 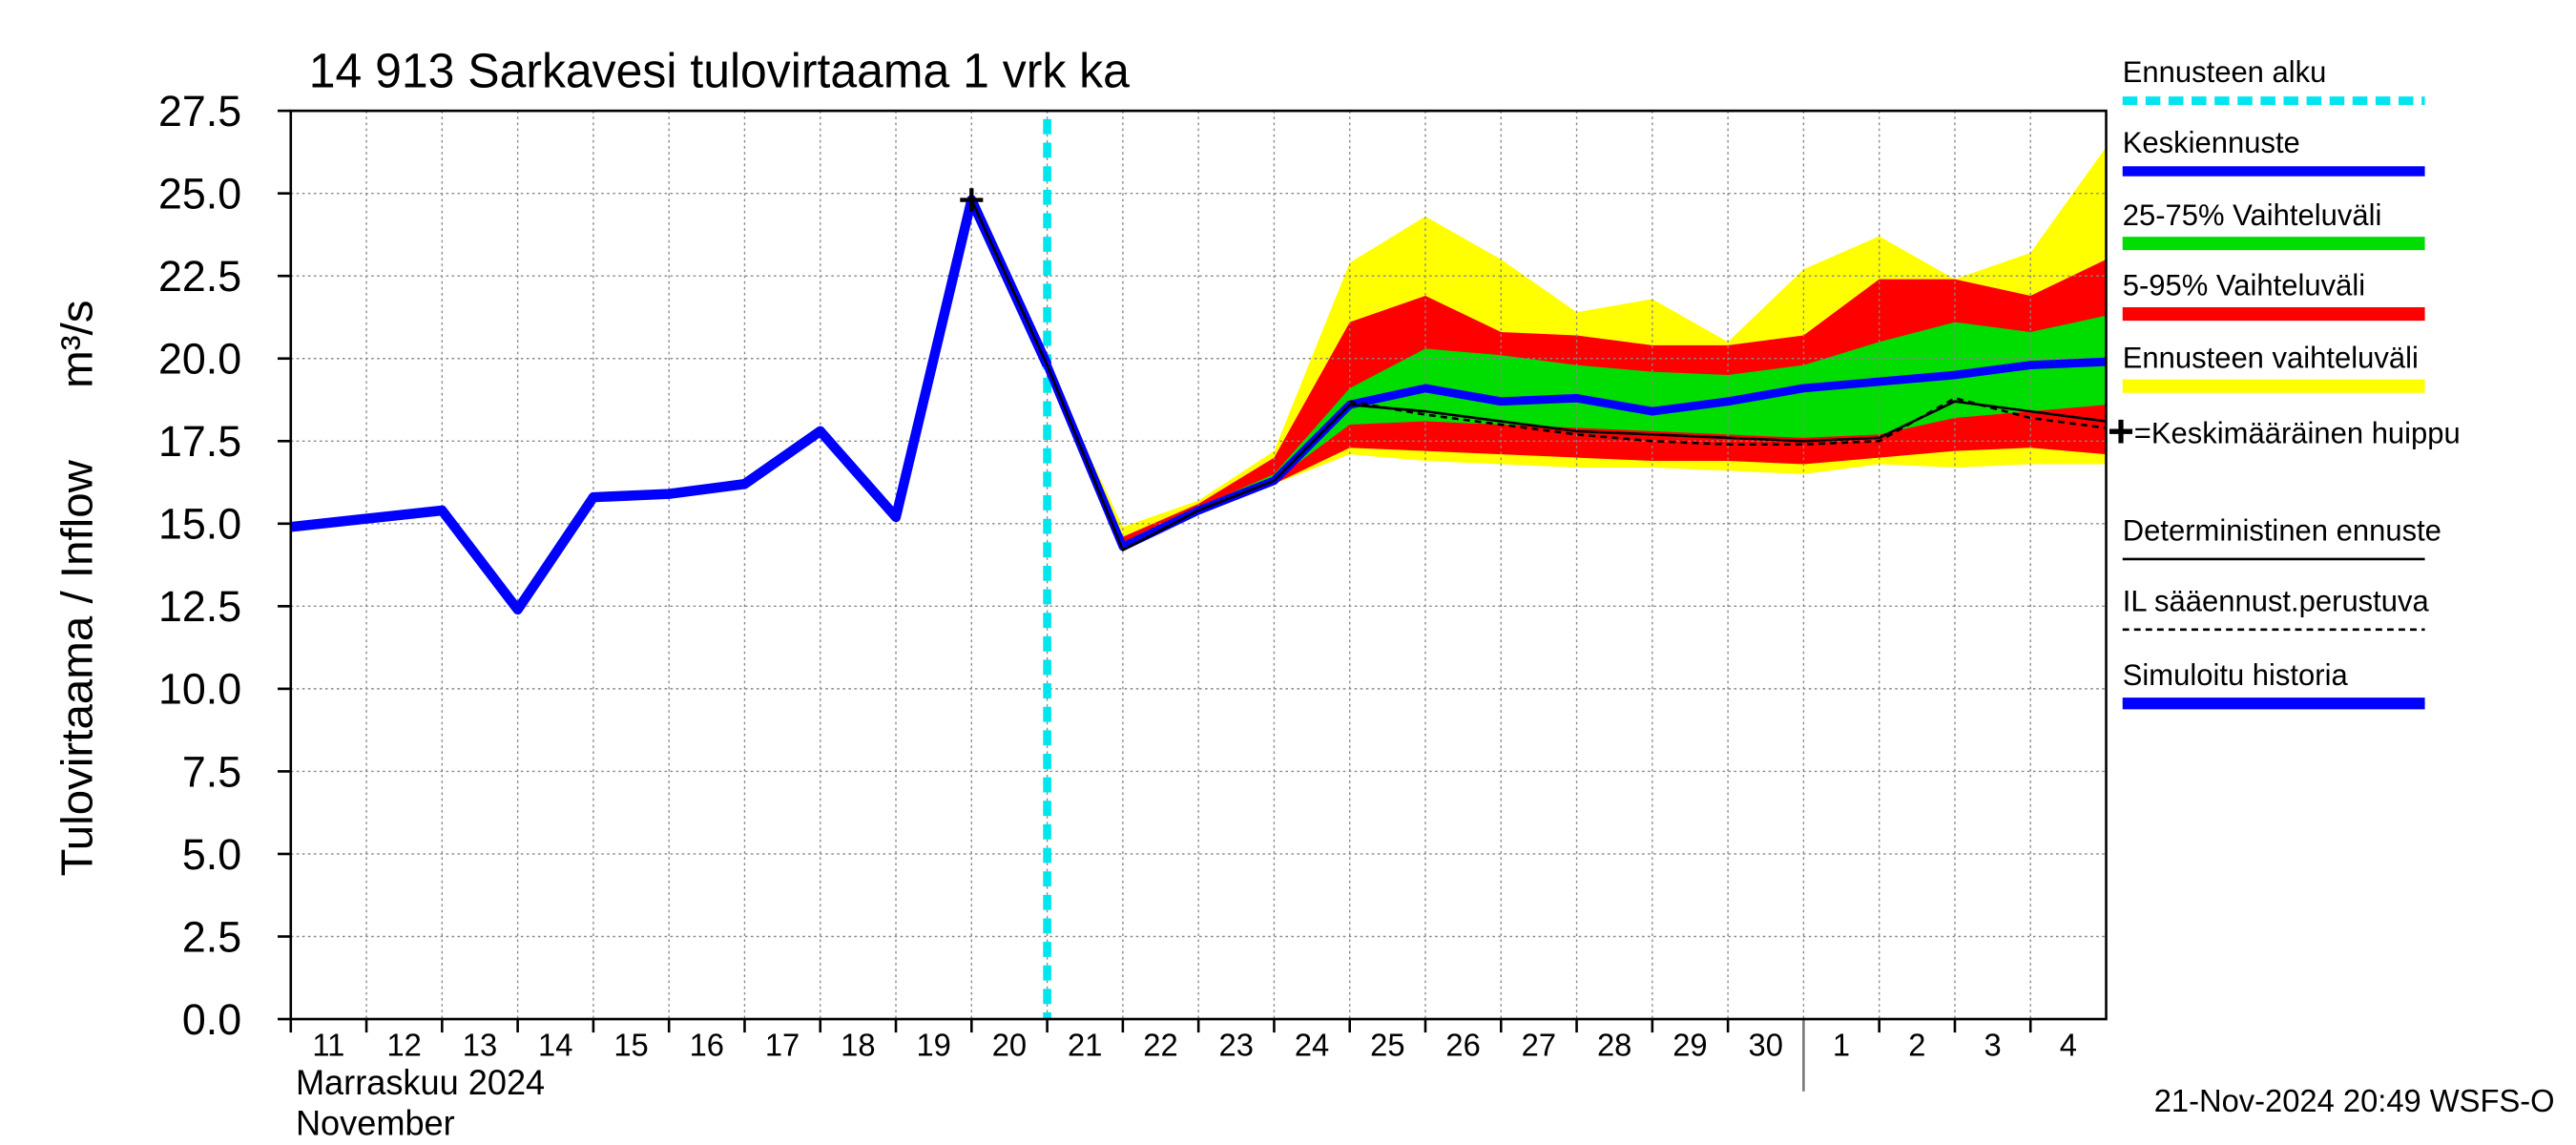 What do you see at coordinates (1160, 1045) in the screenshot?
I see `x-tick-label: 22` at bounding box center [1160, 1045].